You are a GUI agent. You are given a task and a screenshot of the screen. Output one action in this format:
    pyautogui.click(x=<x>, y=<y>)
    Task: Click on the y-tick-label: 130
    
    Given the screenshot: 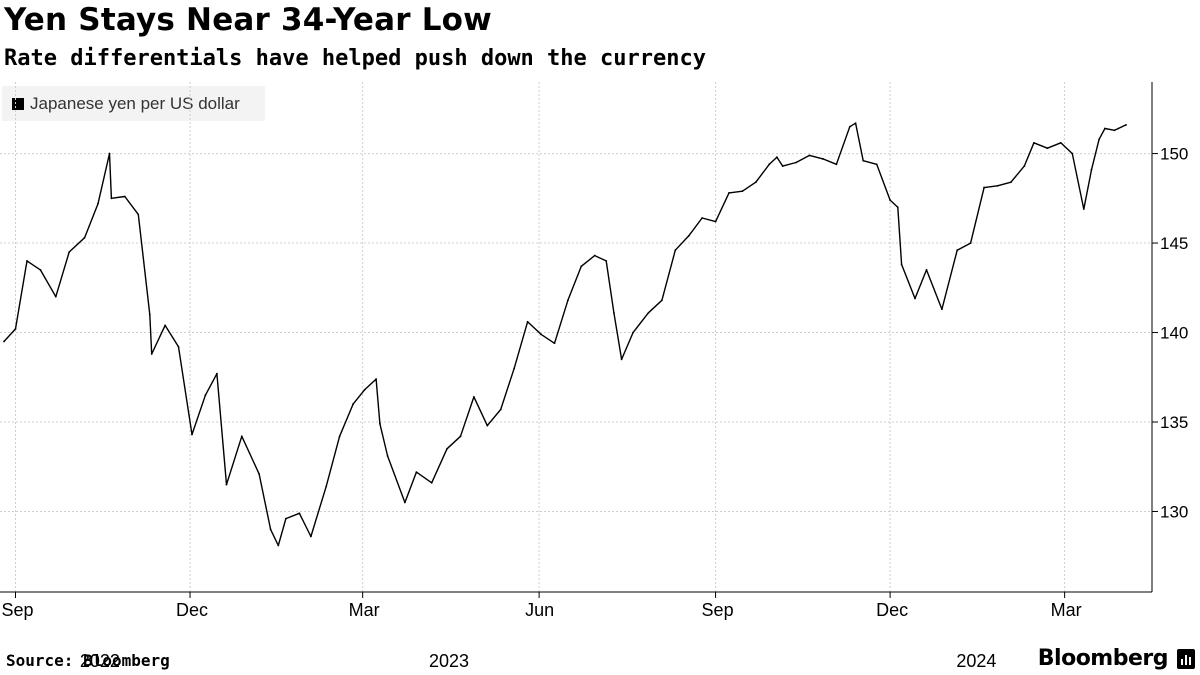 What is the action you would take?
    pyautogui.click(x=1174, y=511)
    